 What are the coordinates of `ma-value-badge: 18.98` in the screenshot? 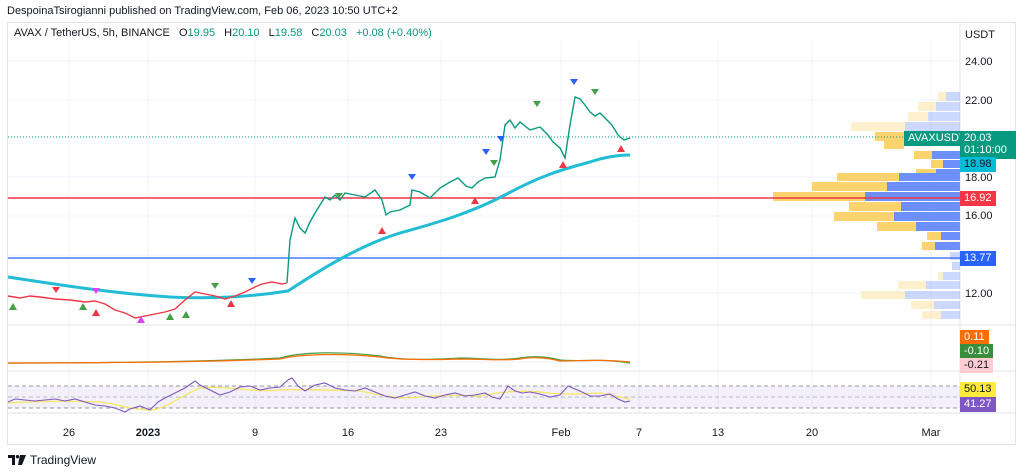 It's located at (978, 164).